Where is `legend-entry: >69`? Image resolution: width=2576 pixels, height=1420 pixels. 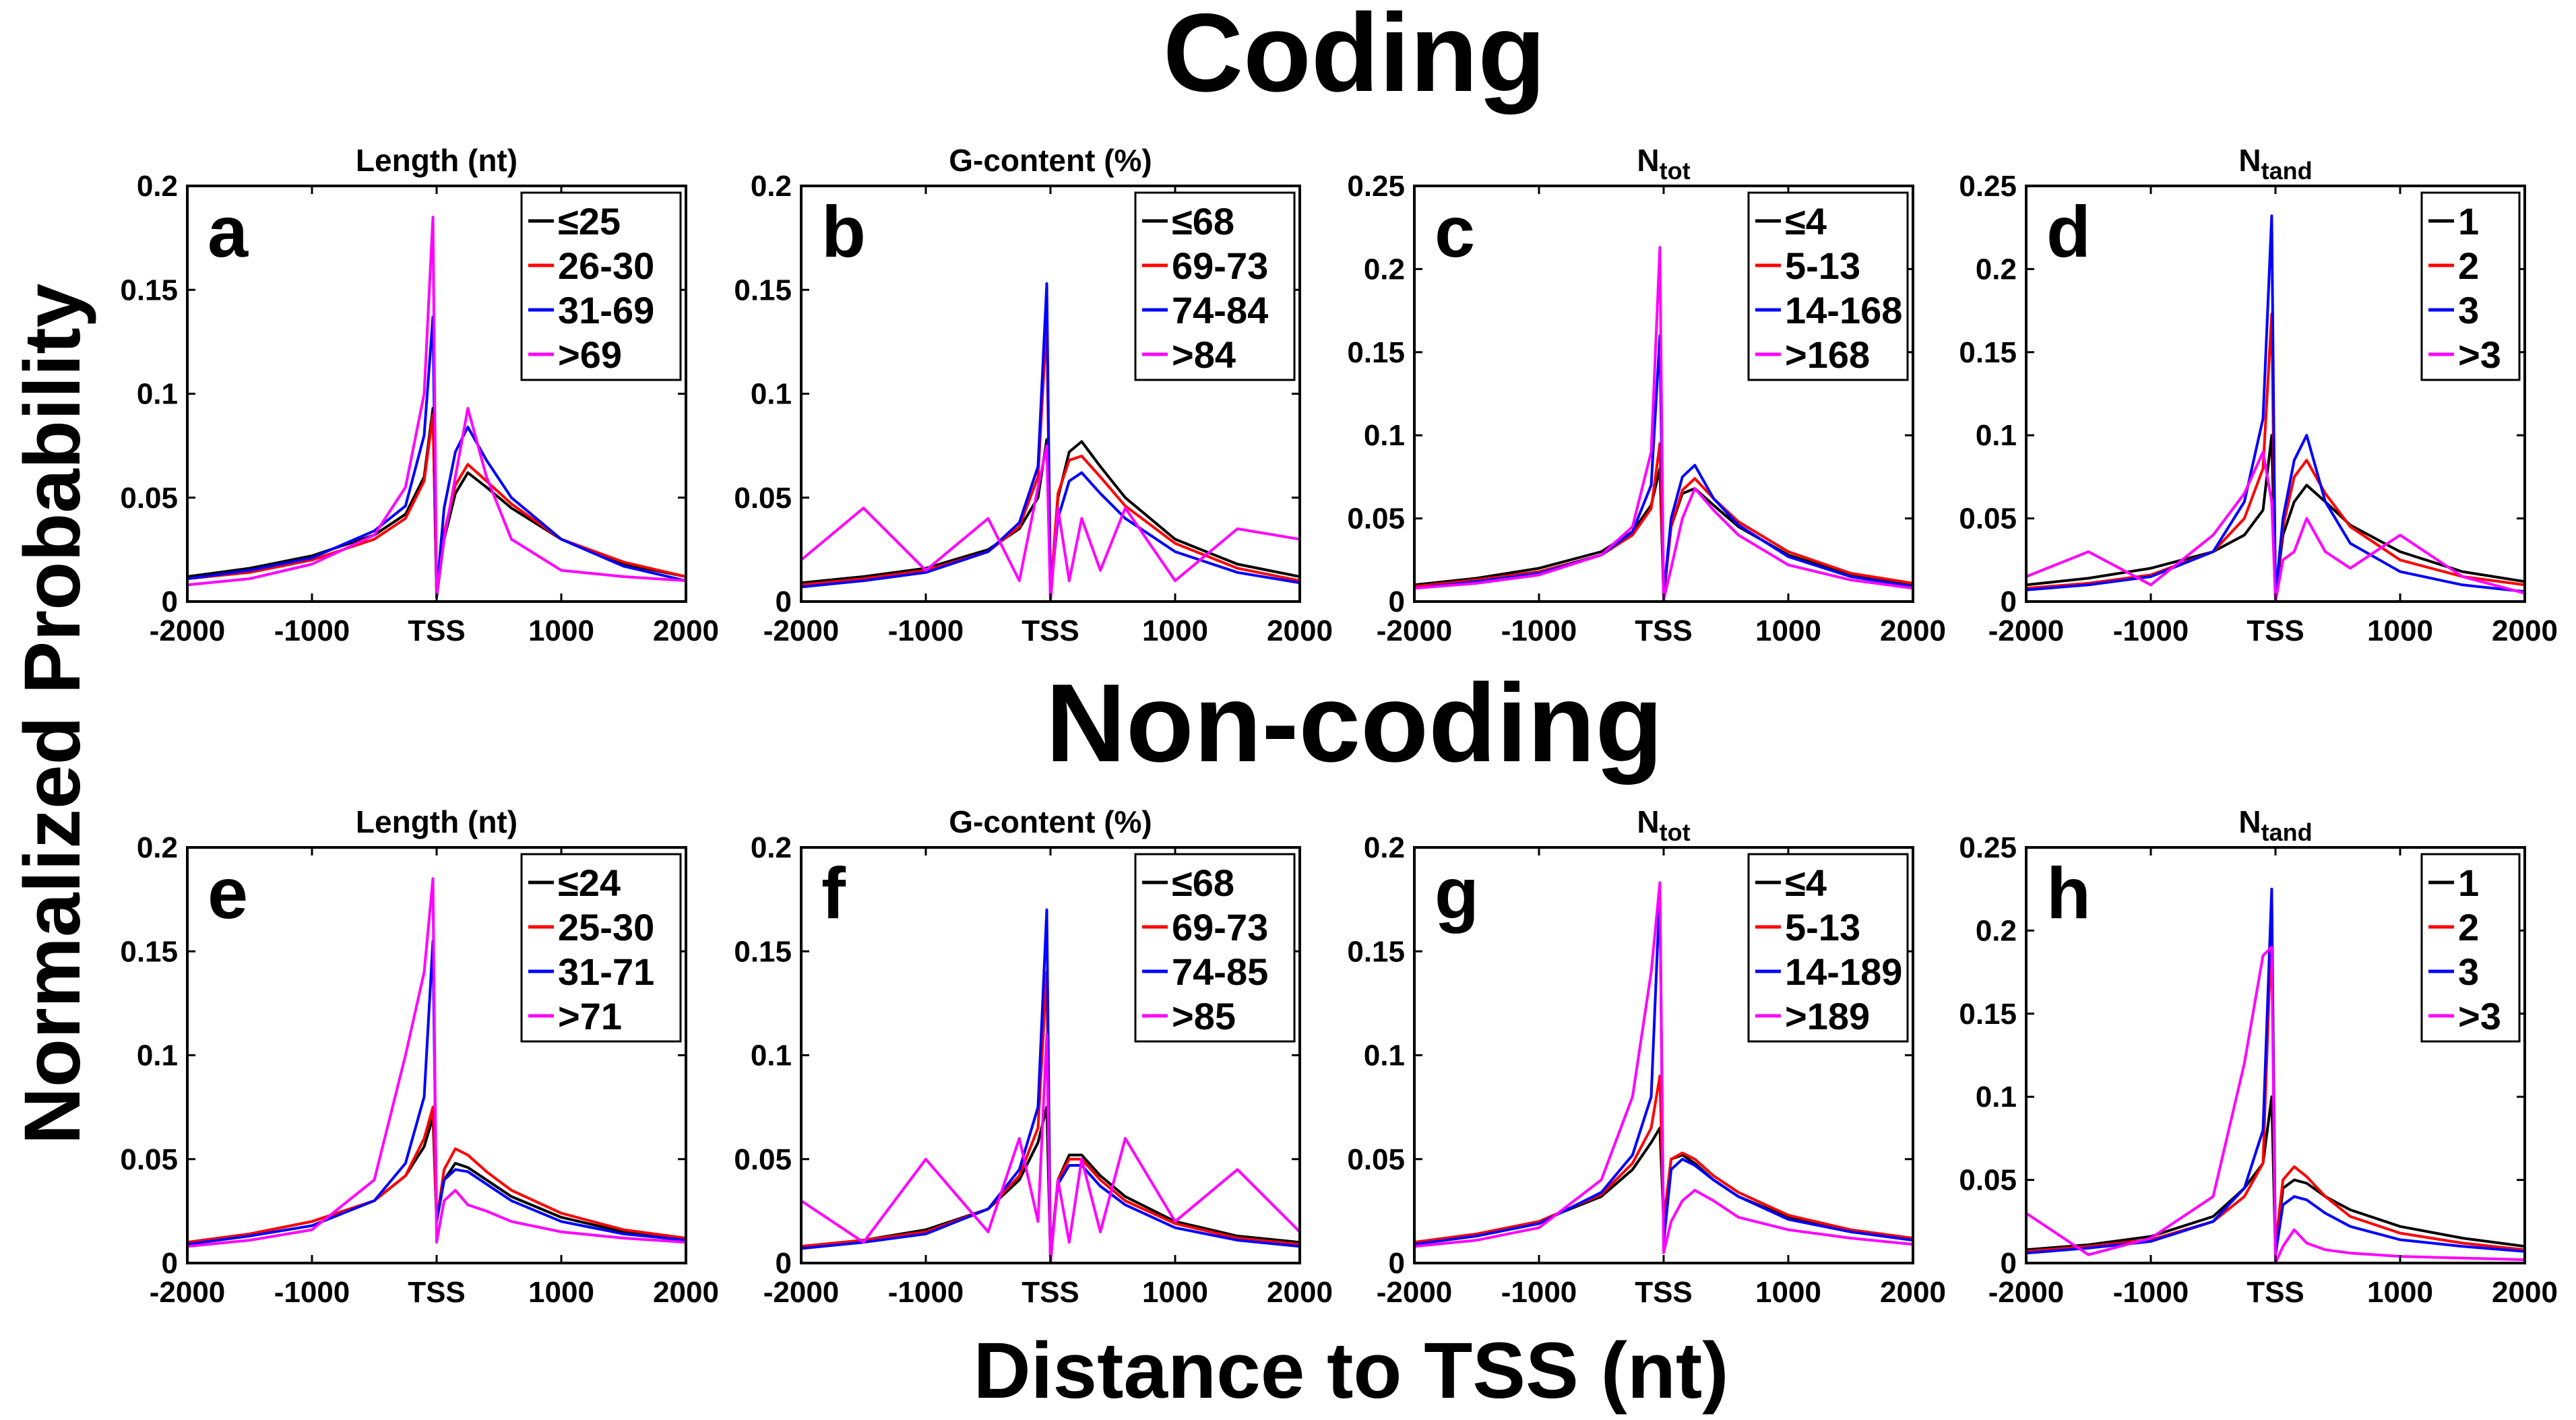
legend-entry: >69 is located at coordinates (590, 354).